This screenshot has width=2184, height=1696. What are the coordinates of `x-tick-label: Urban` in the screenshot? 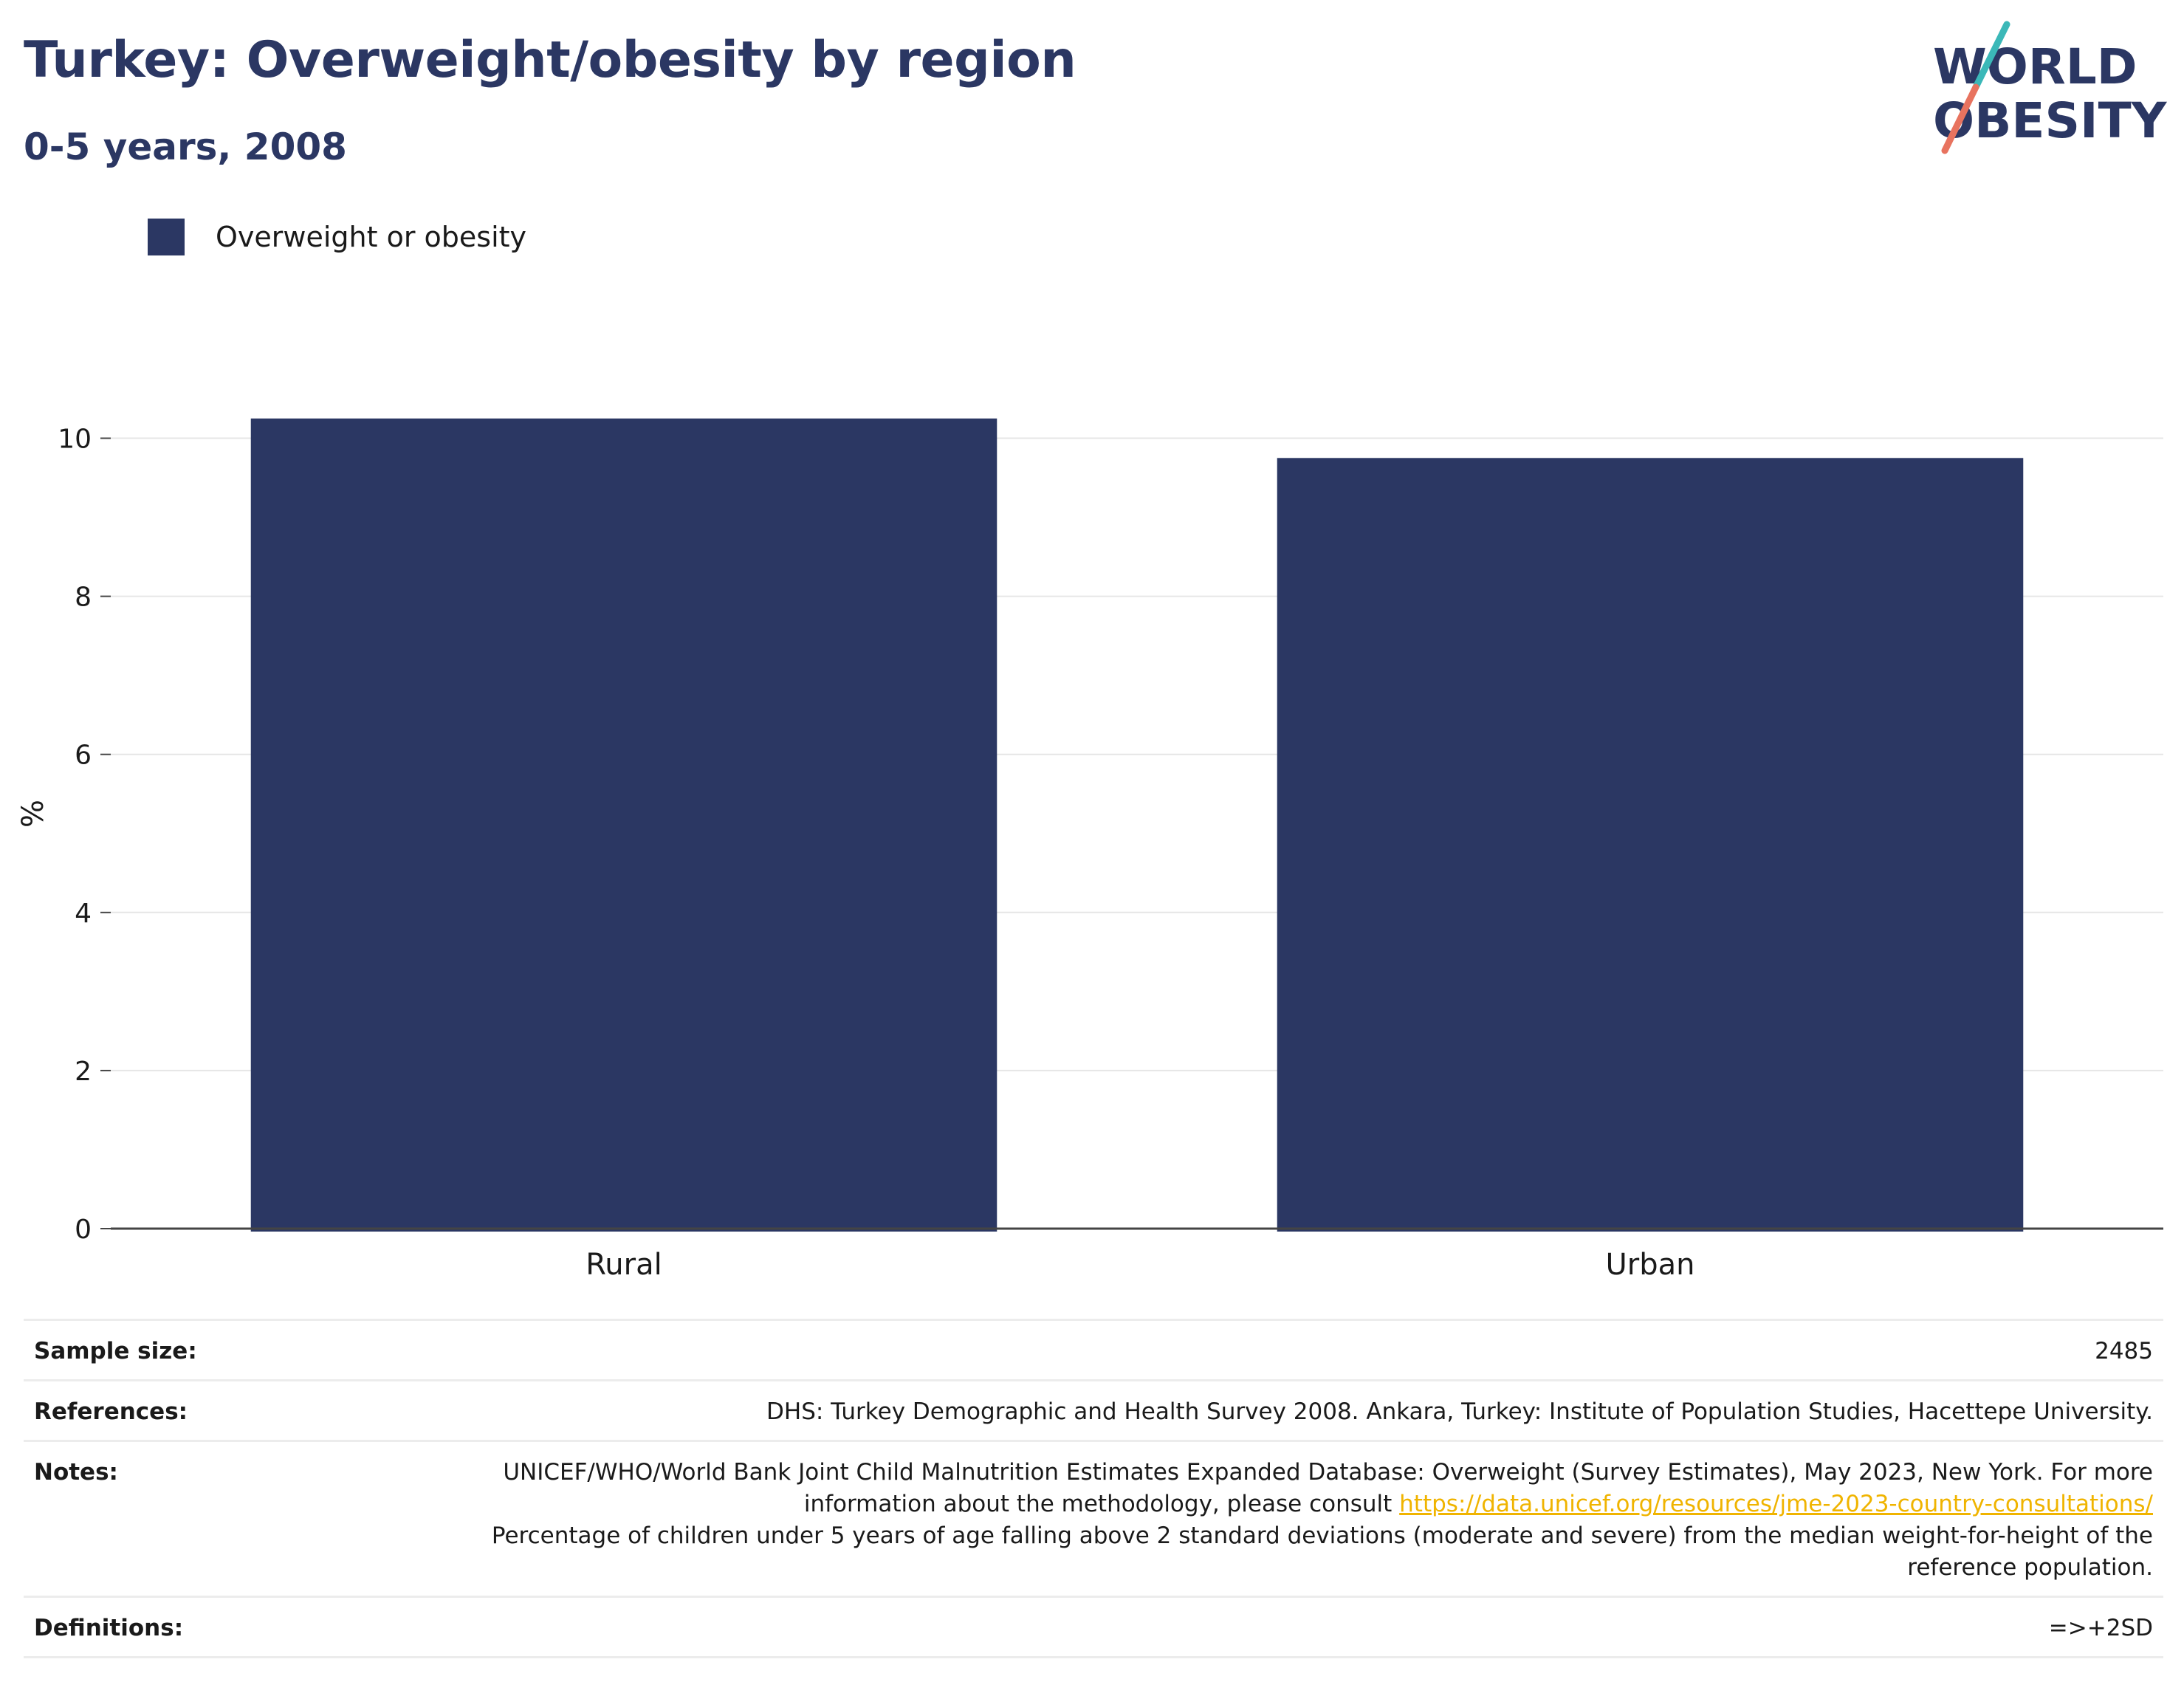 It's located at (1651, 1265).